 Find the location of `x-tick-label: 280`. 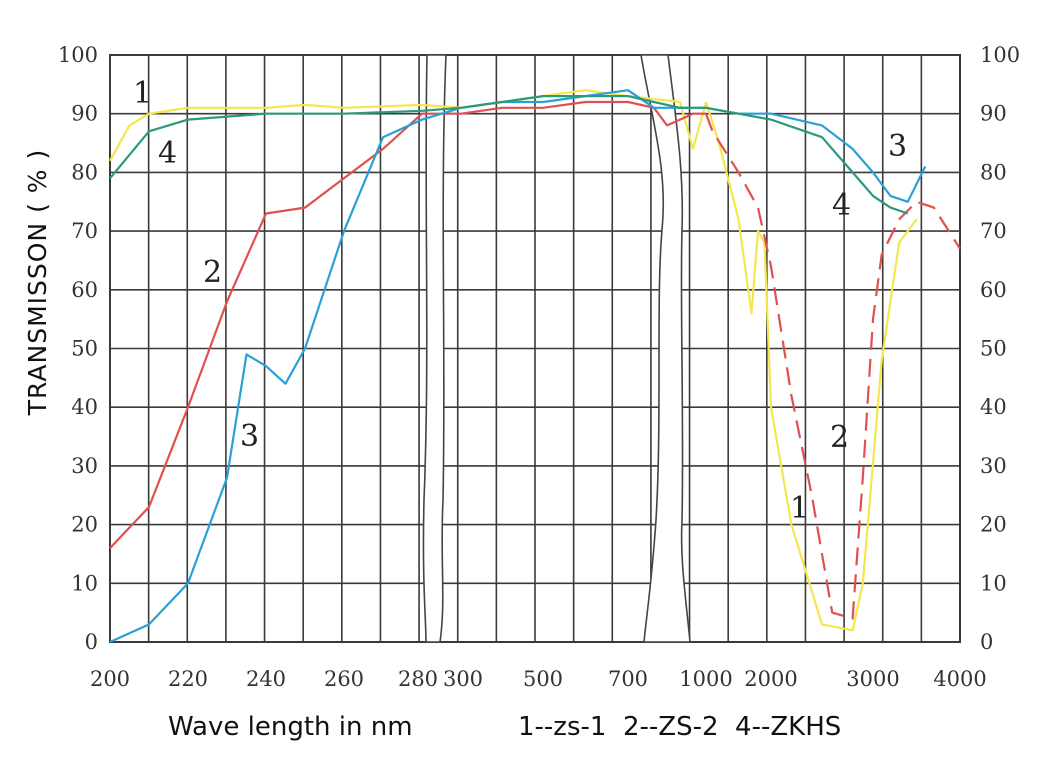

x-tick-label: 280 is located at coordinates (418, 679).